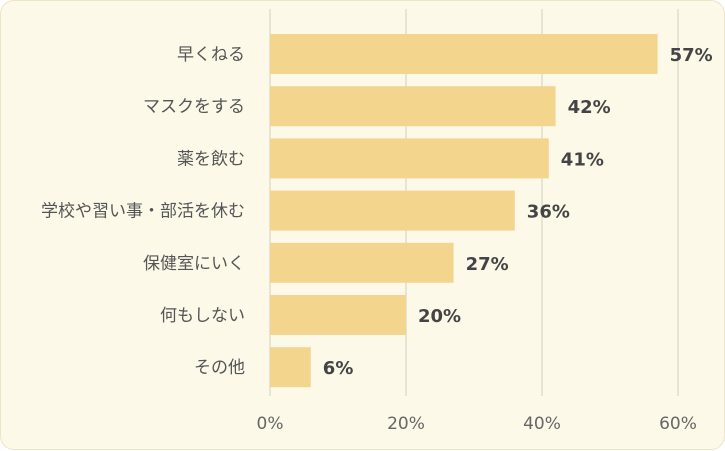 This screenshot has width=725, height=451. I want to click on category-label: 早くねる, so click(211, 55).